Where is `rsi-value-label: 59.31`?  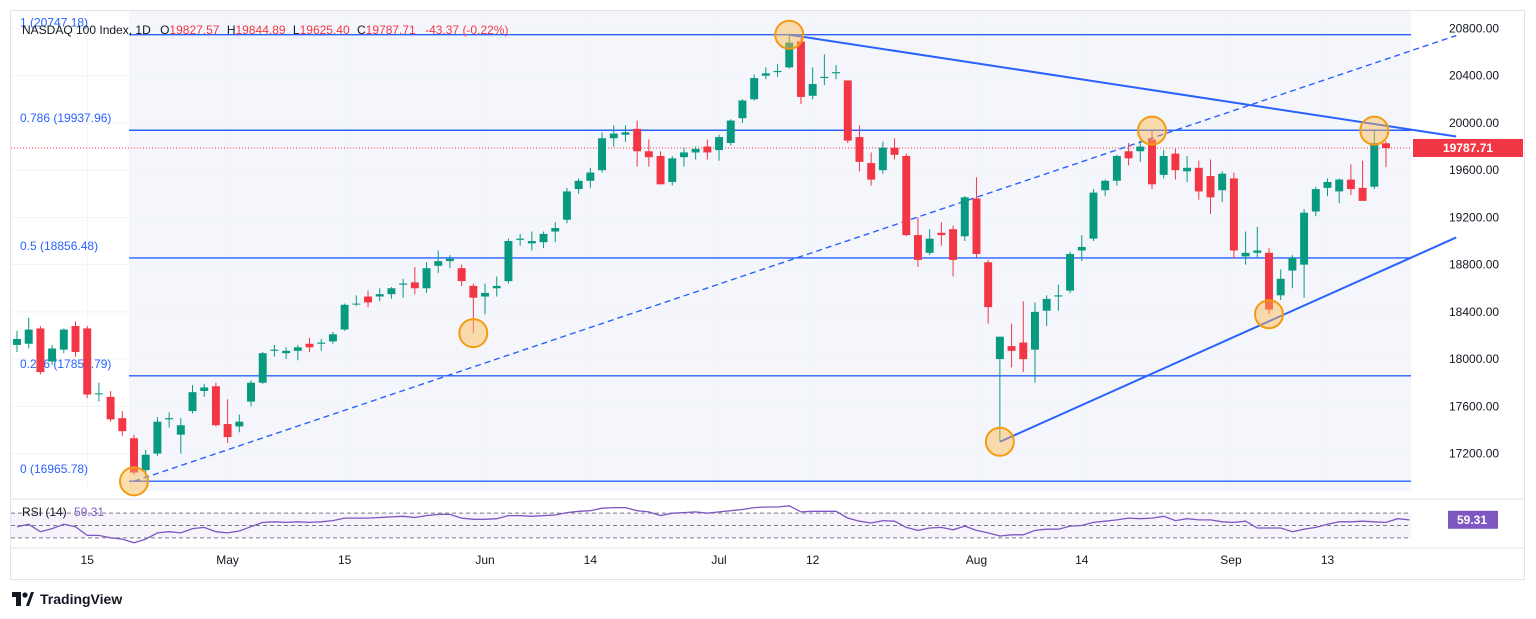
rsi-value-label: 59.31 is located at coordinates (1472, 520).